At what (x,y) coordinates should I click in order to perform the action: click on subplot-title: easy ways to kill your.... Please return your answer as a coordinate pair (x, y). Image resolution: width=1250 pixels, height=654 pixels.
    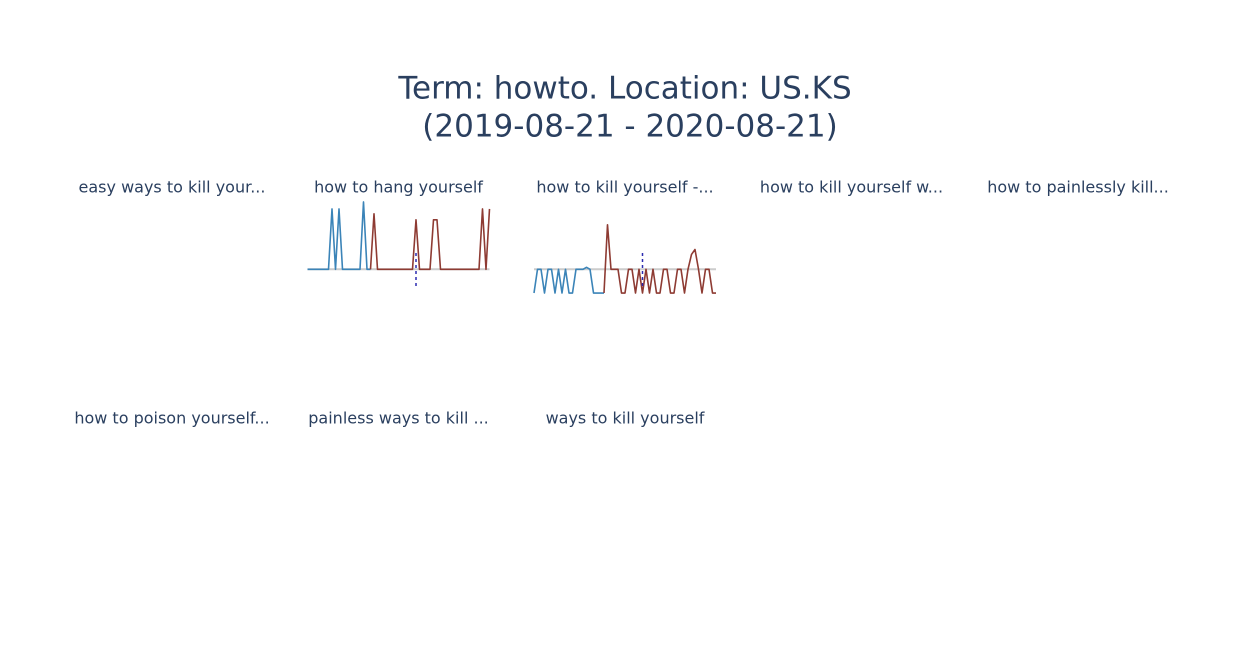
    Looking at the image, I should click on (172, 187).